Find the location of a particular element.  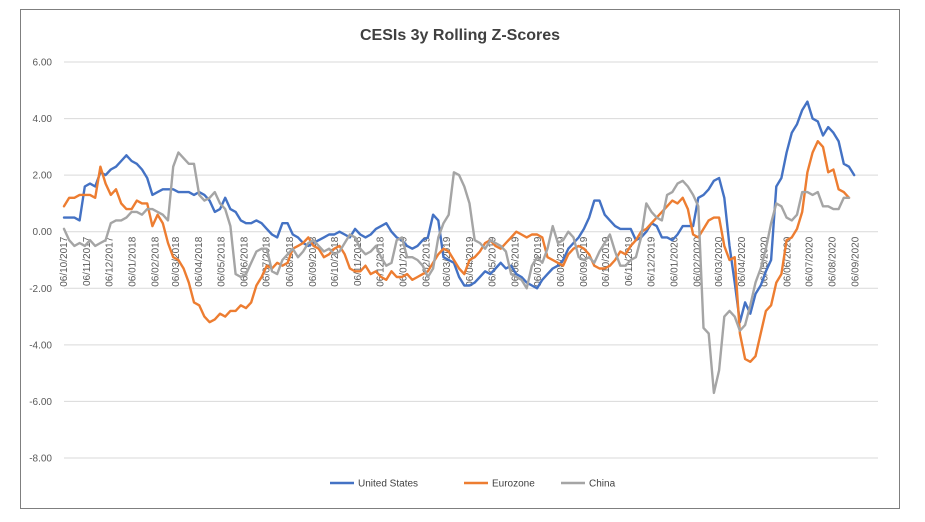

x-tick-label: 06/05/2018 is located at coordinates (221, 261).